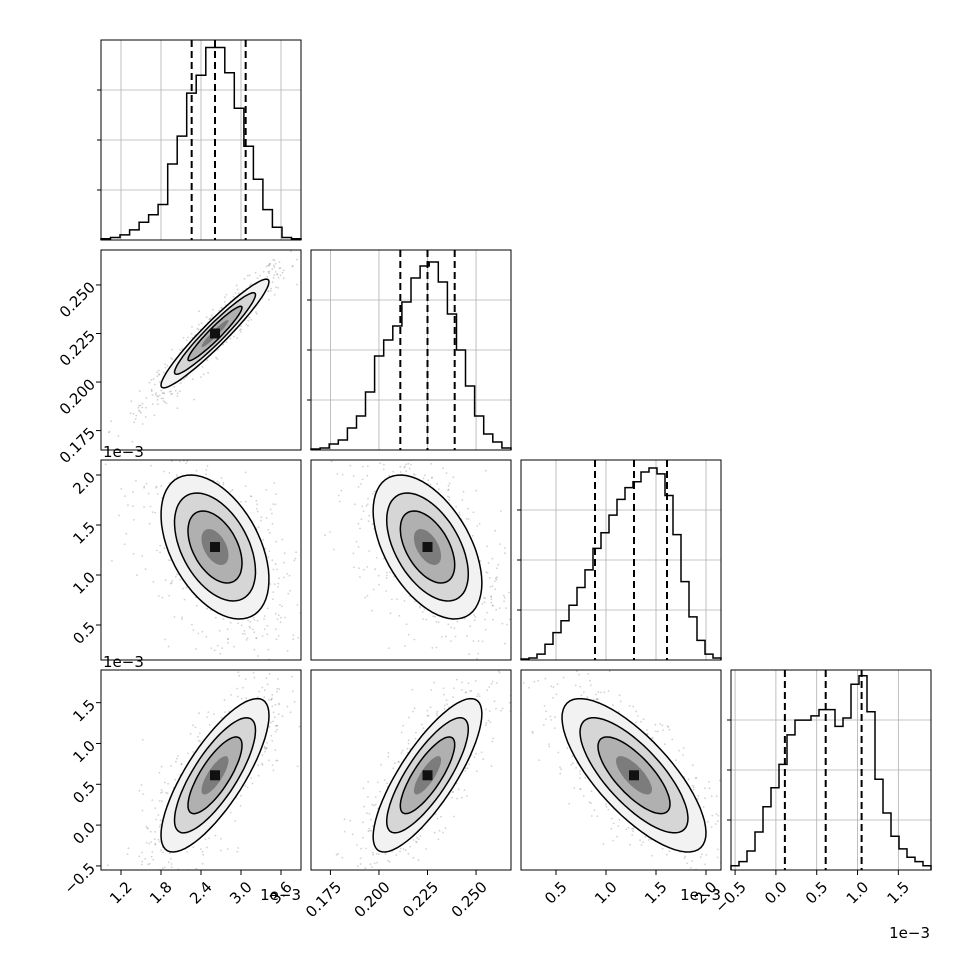  Describe the element at coordinates (730, 897) in the screenshot. I see `x-tick-label: −0.5` at that location.